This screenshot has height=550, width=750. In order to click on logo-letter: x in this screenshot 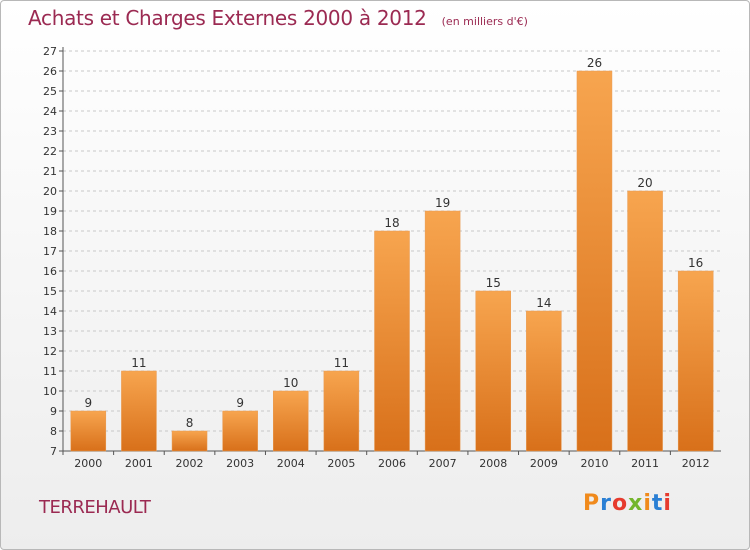, I will do `click(636, 503)`.